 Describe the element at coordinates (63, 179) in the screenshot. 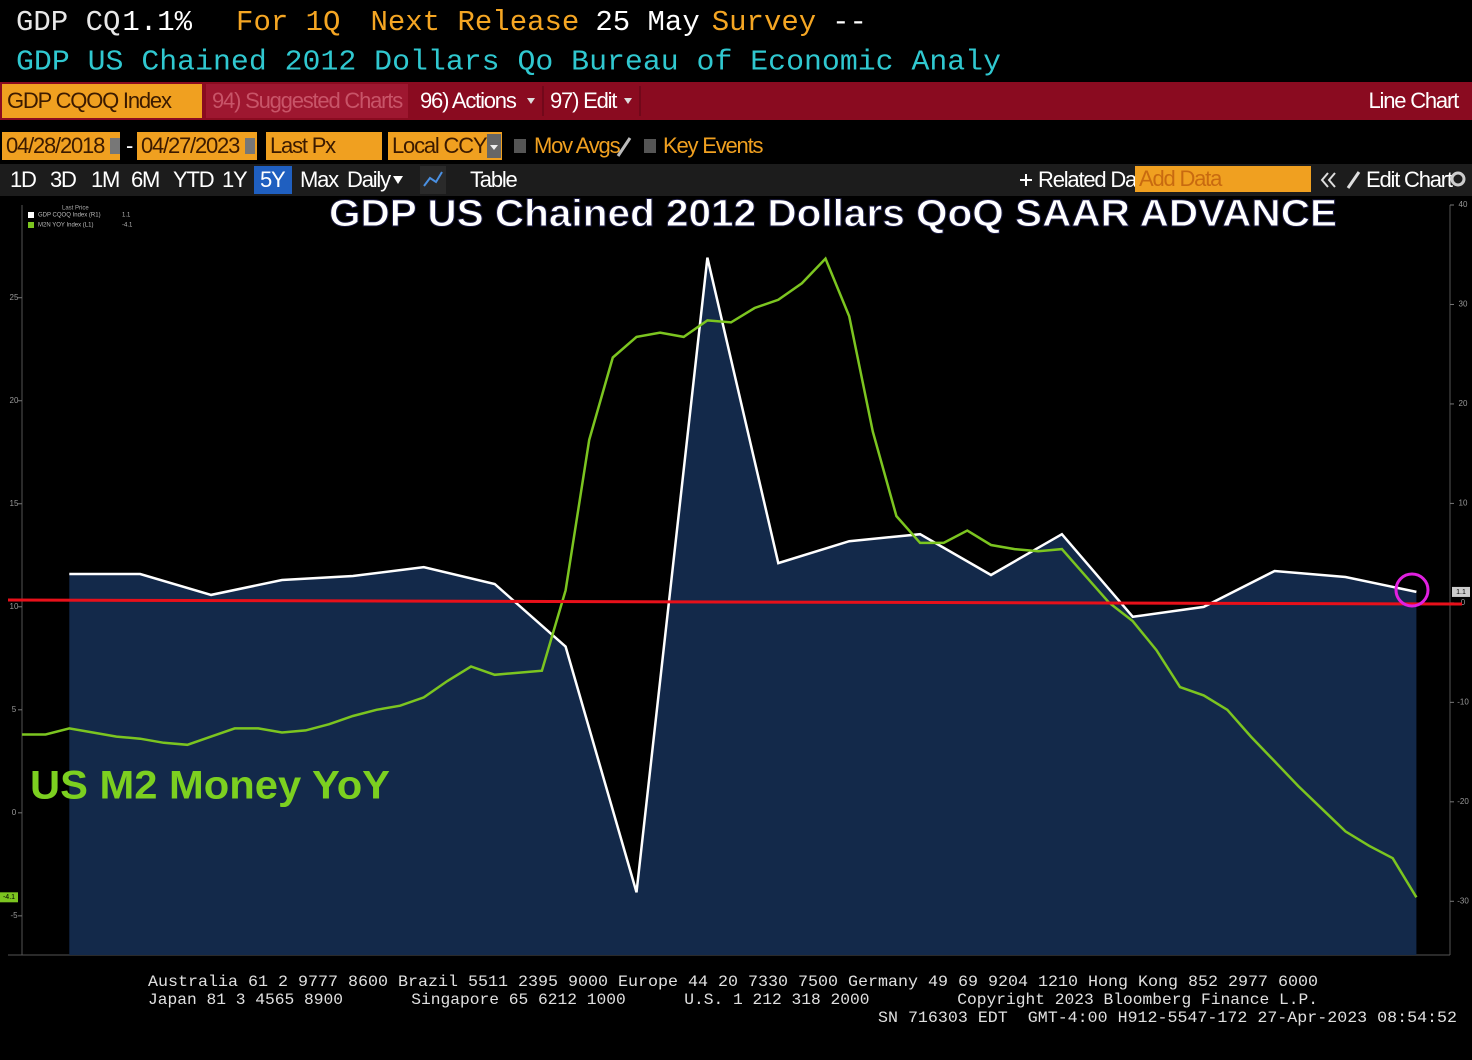

I see `range-button: 3D` at that location.